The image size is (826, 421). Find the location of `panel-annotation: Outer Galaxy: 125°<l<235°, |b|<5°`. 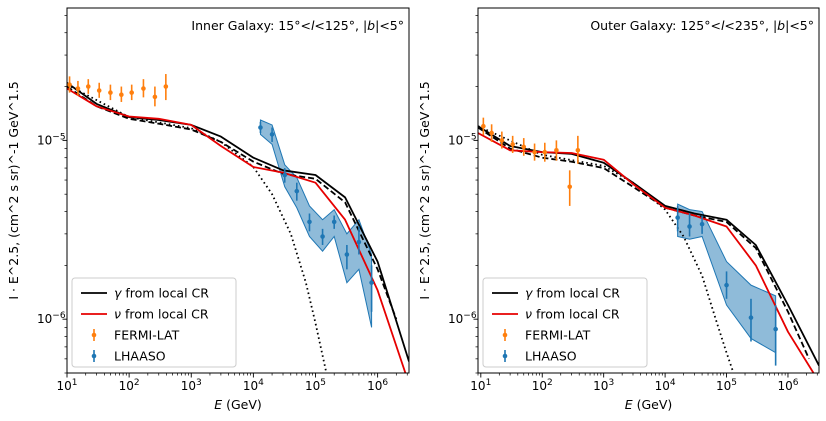

panel-annotation: Outer Galaxy: 125°<l<235°, |b|<5° is located at coordinates (702, 25).